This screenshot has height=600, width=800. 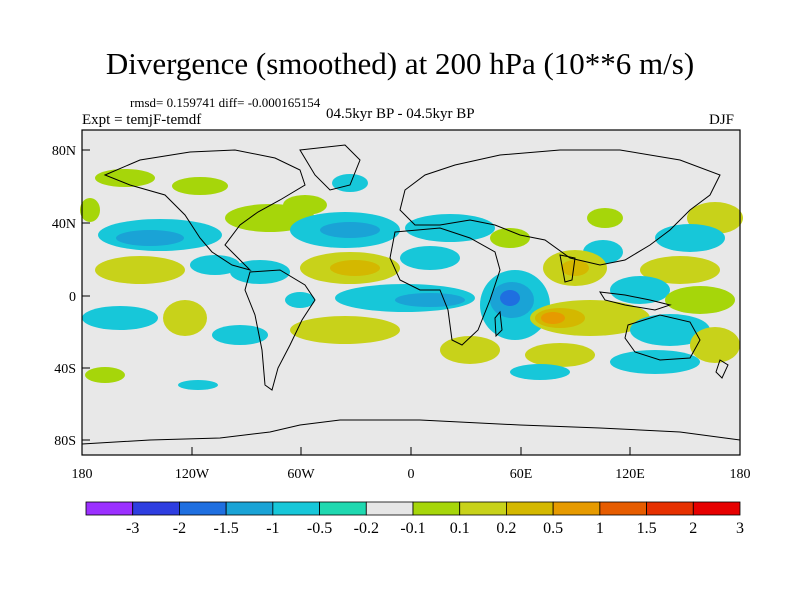 I want to click on colorbar-label: 3, so click(x=740, y=528).